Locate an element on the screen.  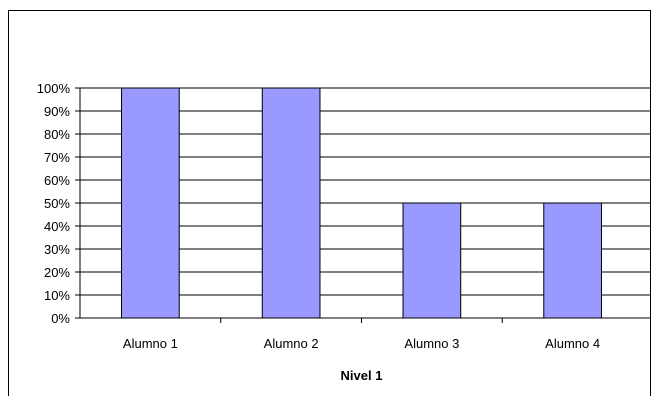
y-tick-labels: 0% 10% 20% 30% 40% 50% 60% 70% 80% 90% 100% is located at coordinates (54, 203).